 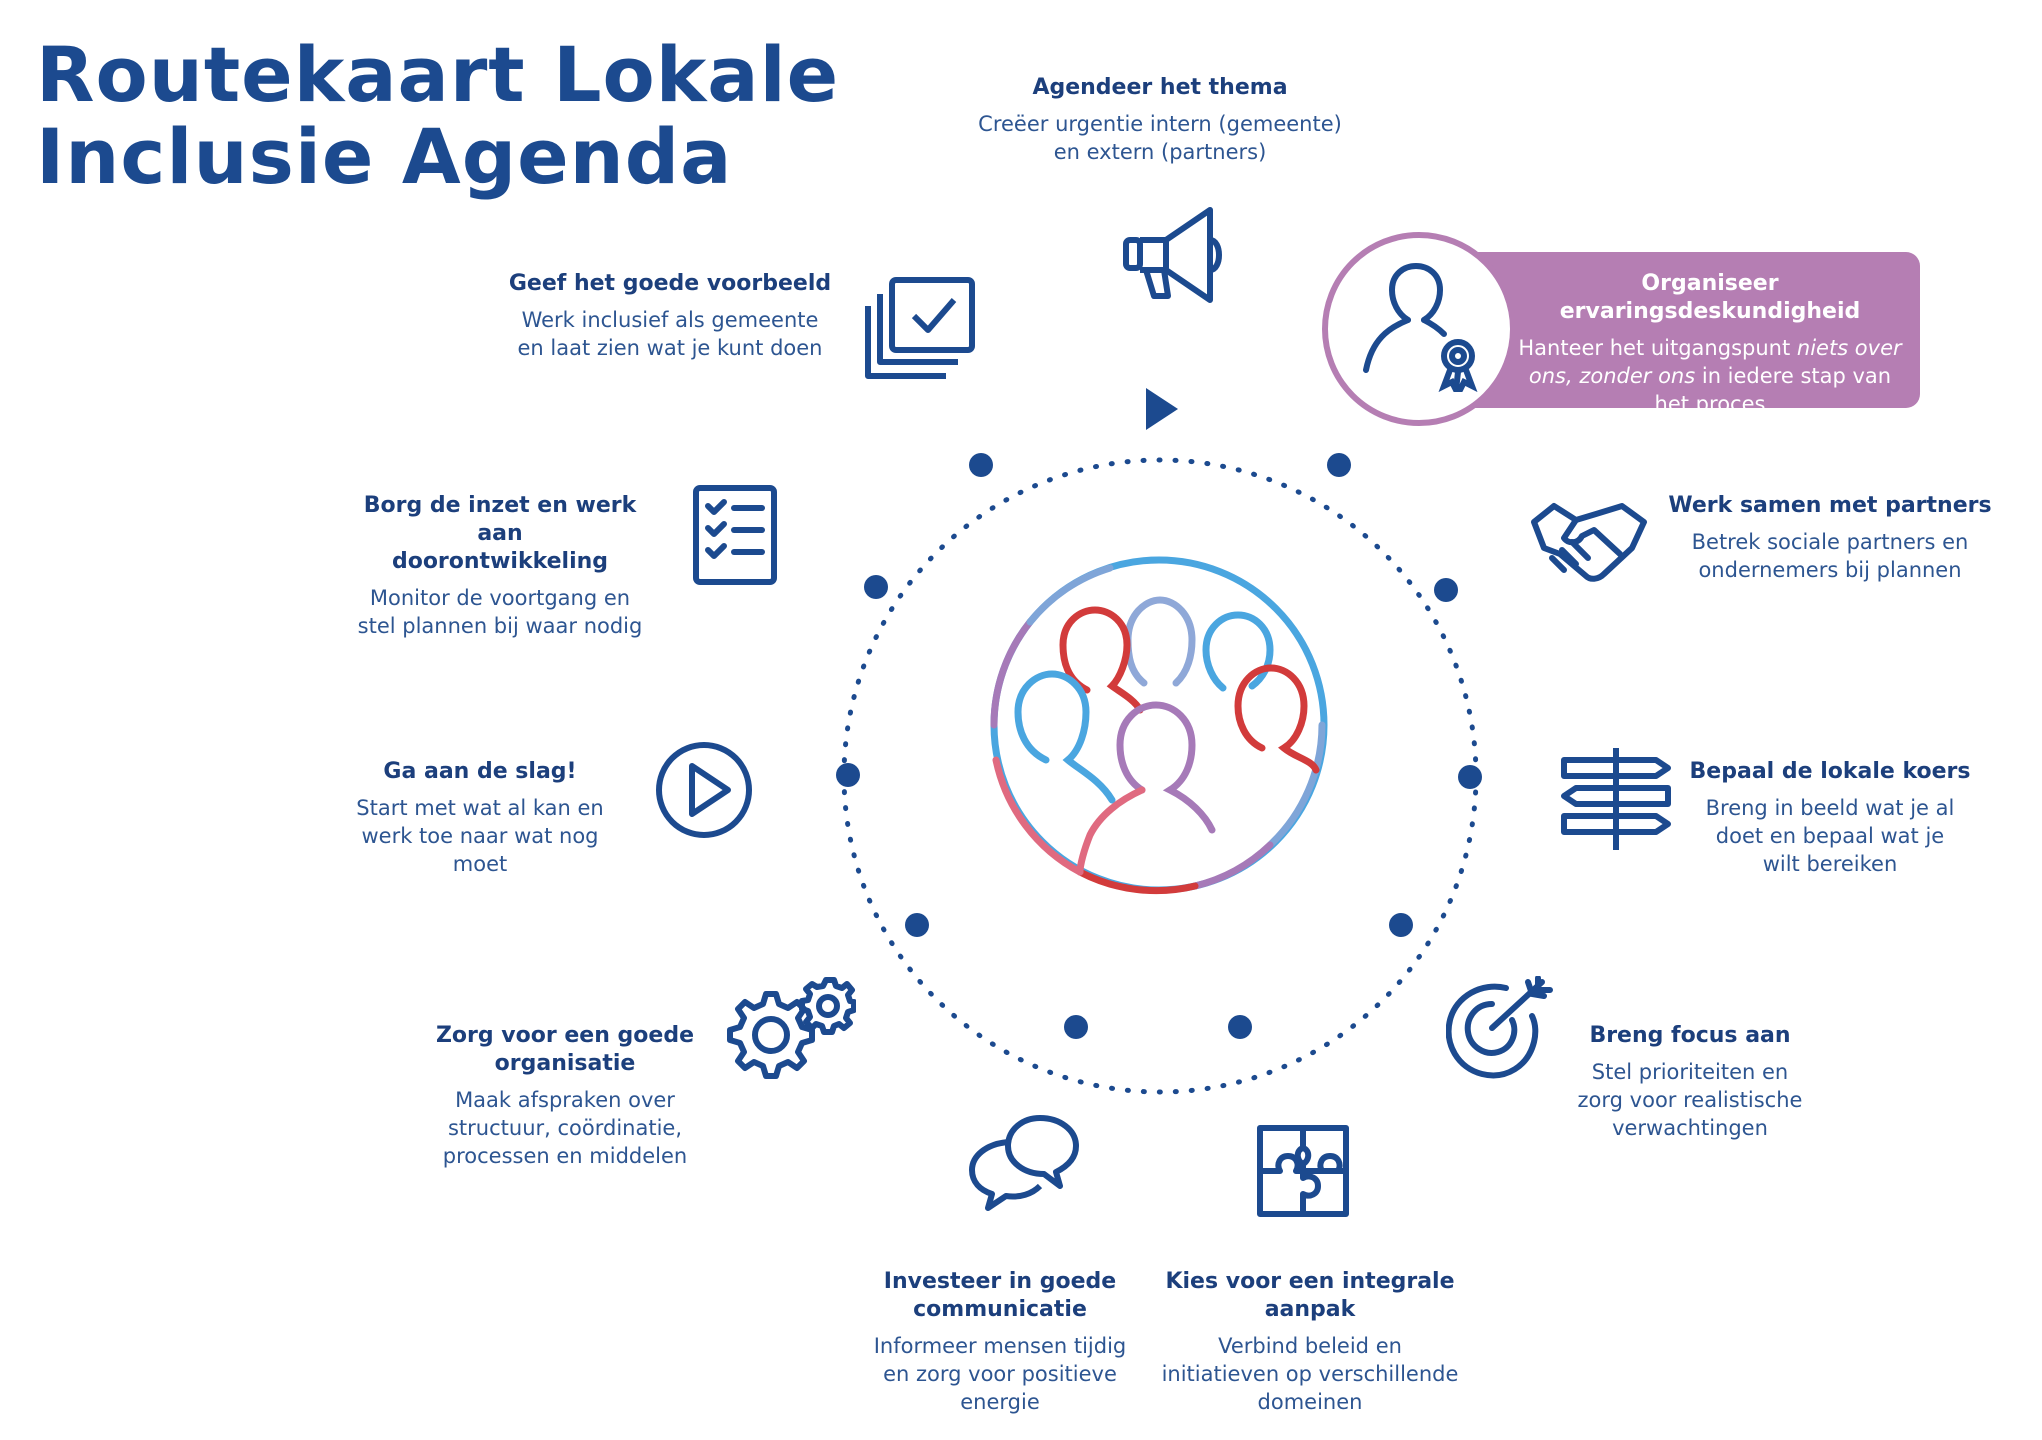 What do you see at coordinates (565, 1035) in the screenshot?
I see `title-line: Zorg voor een goede` at bounding box center [565, 1035].